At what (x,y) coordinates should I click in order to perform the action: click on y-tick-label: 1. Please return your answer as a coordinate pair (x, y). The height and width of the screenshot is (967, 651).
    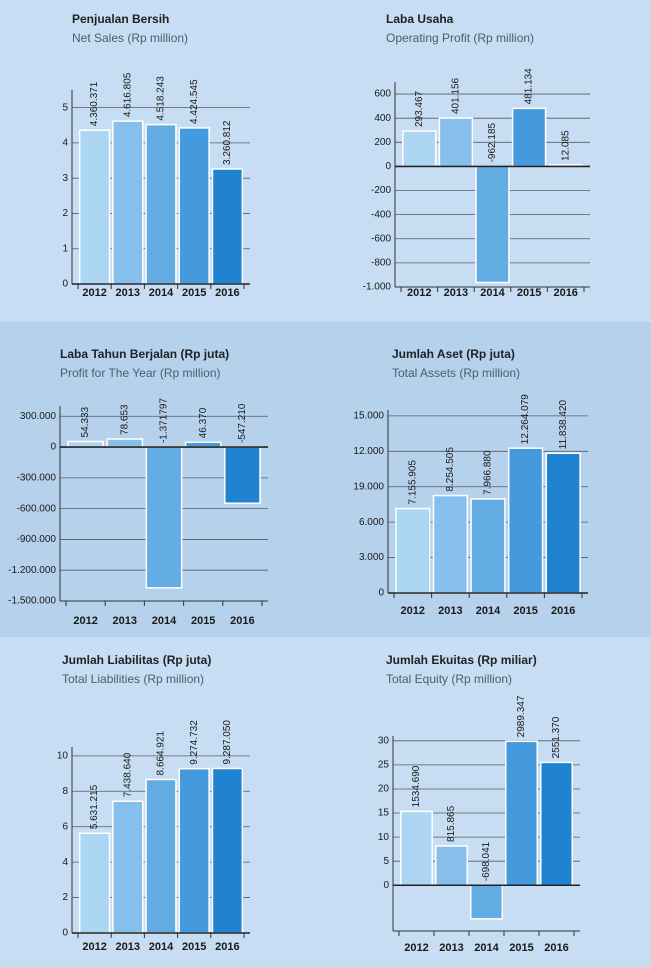
    Looking at the image, I should click on (65, 248).